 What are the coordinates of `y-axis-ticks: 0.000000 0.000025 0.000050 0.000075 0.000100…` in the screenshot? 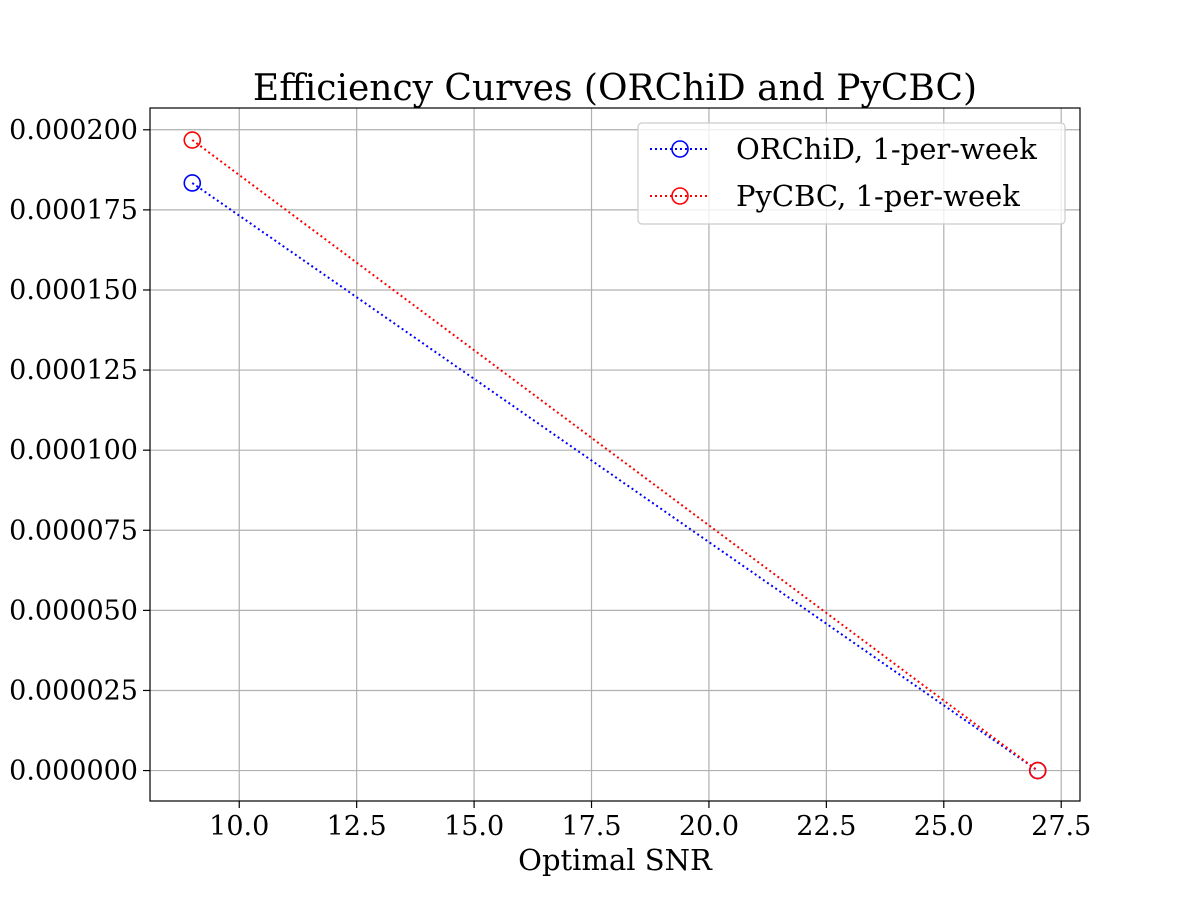 It's located at (79, 451).